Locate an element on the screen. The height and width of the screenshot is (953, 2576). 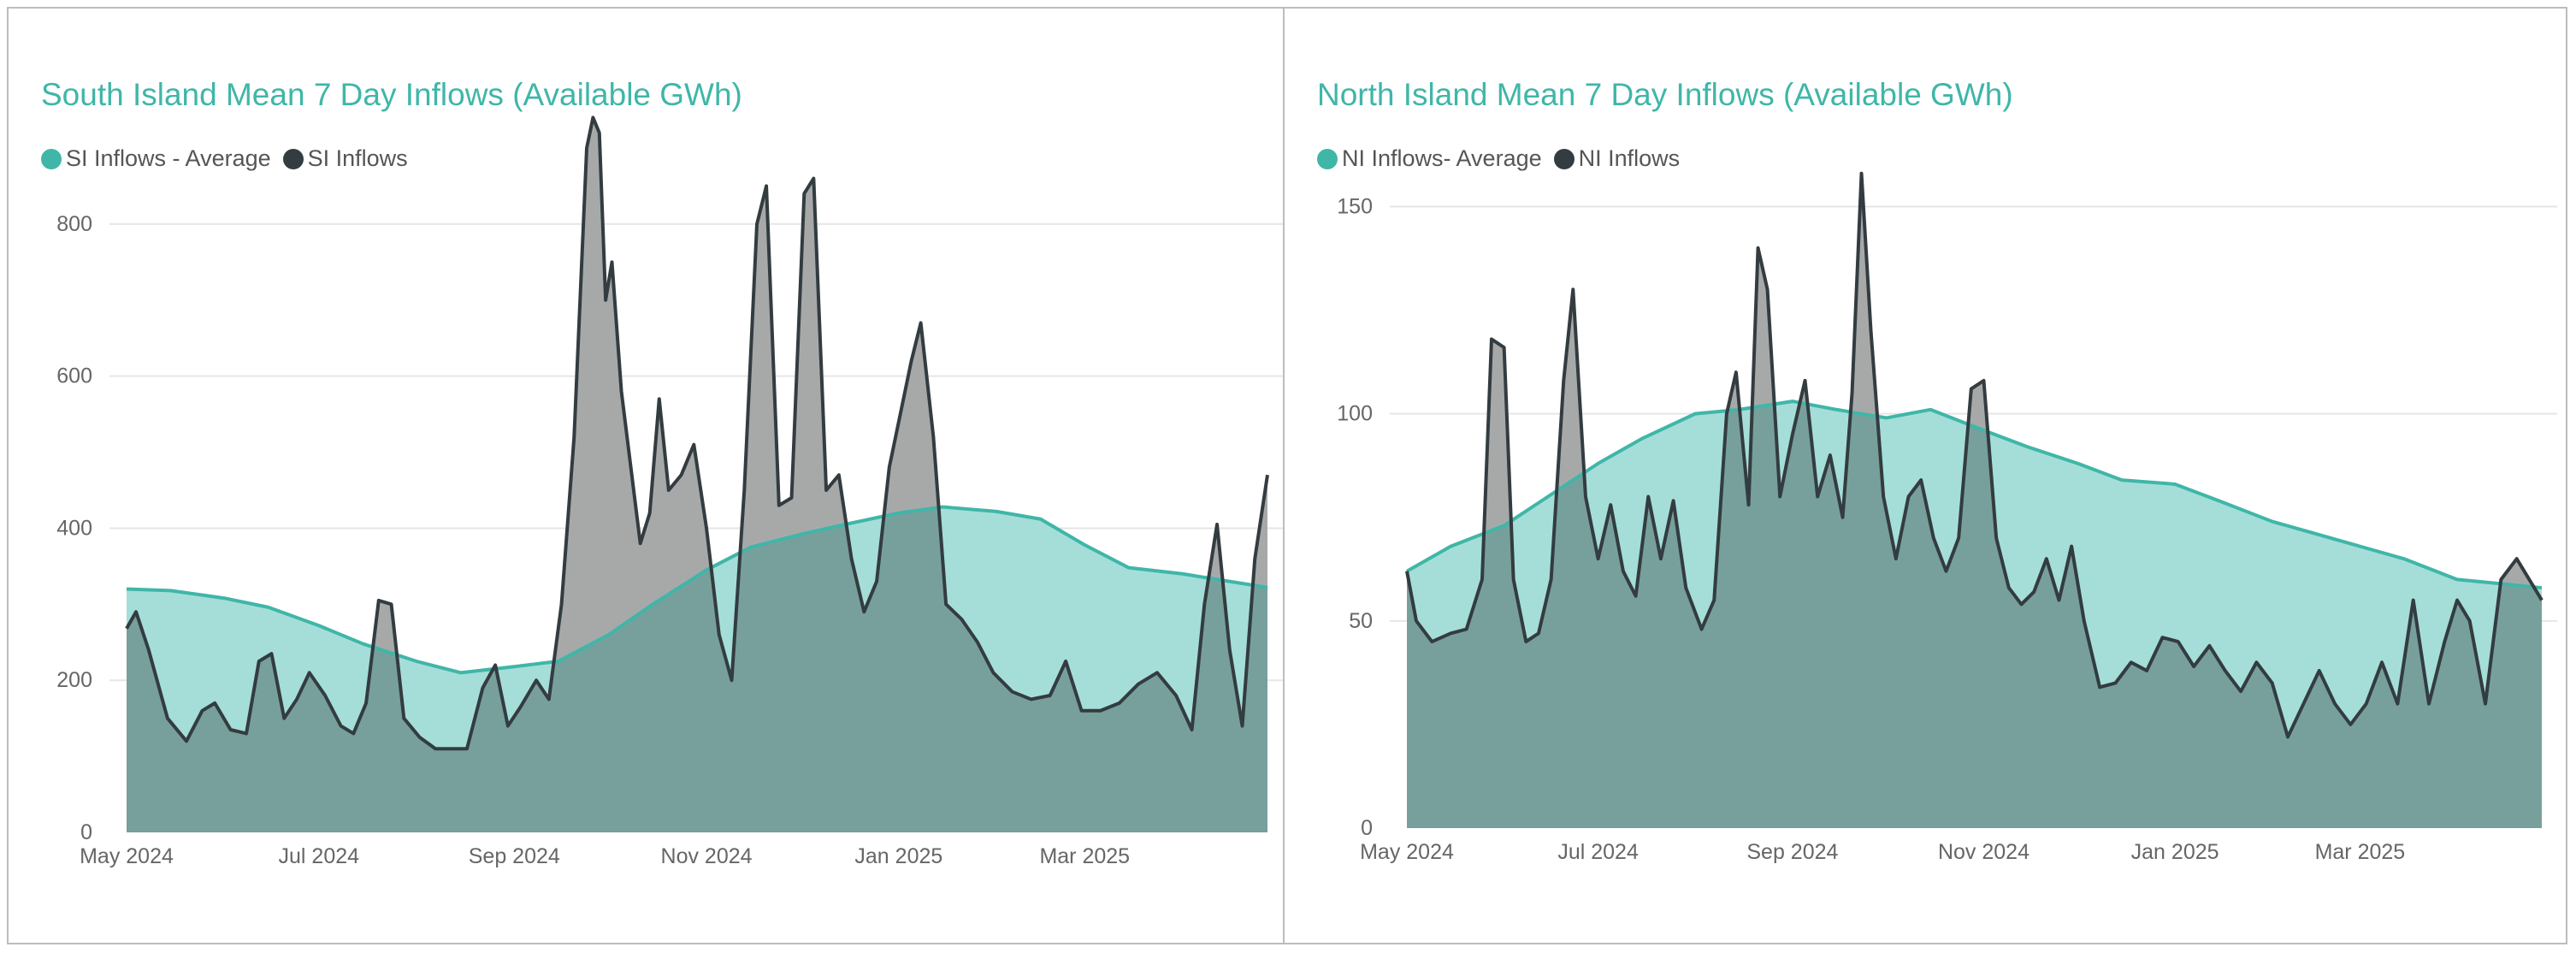
si-y-tick-label: 0 is located at coordinates (86, 832).